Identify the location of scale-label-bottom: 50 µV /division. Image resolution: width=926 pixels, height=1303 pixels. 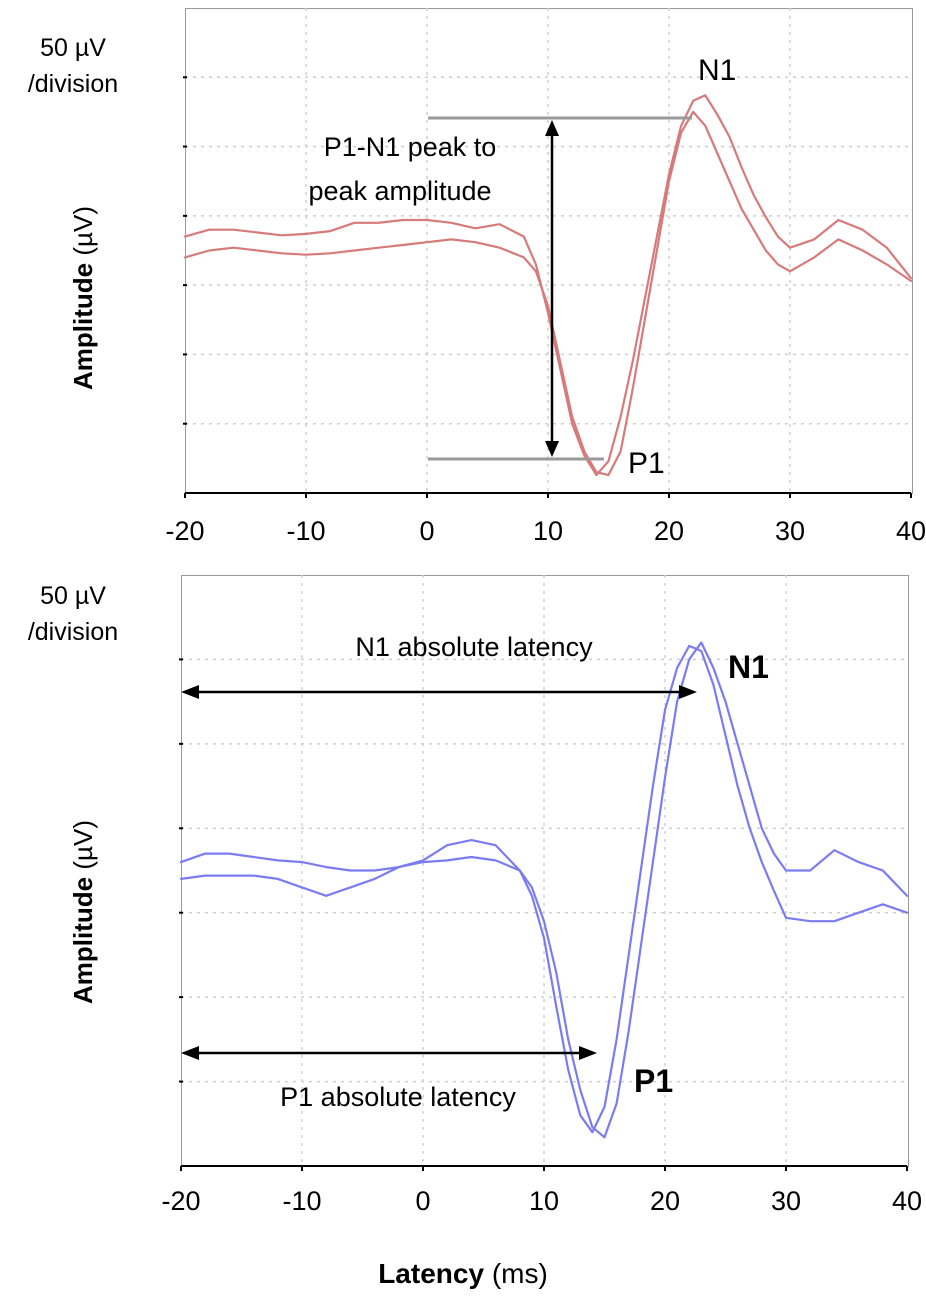
(73, 614).